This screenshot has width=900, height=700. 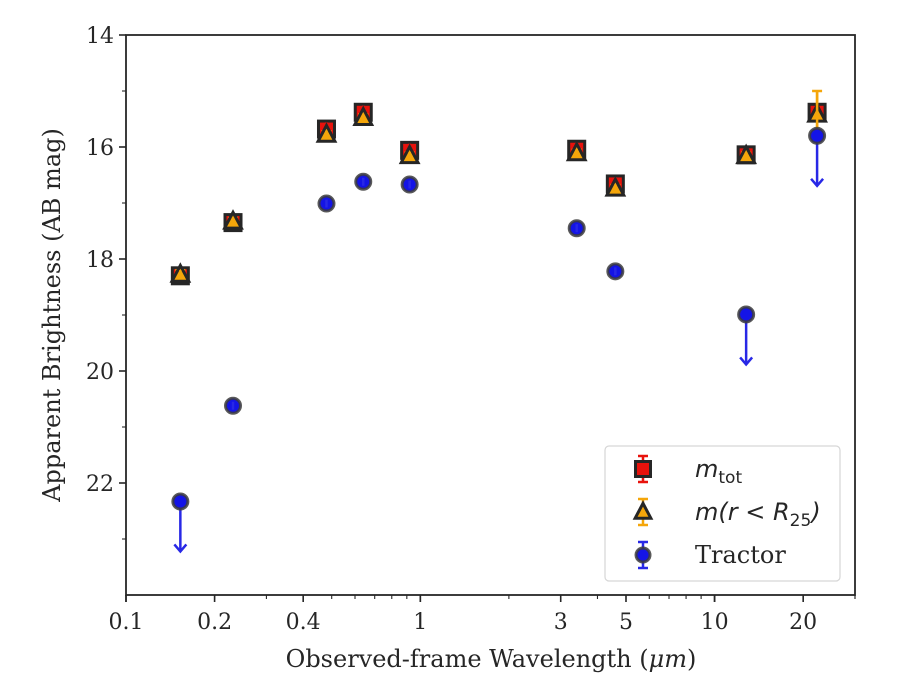 What do you see at coordinates (643, 469) in the screenshot?
I see `square-marker` at bounding box center [643, 469].